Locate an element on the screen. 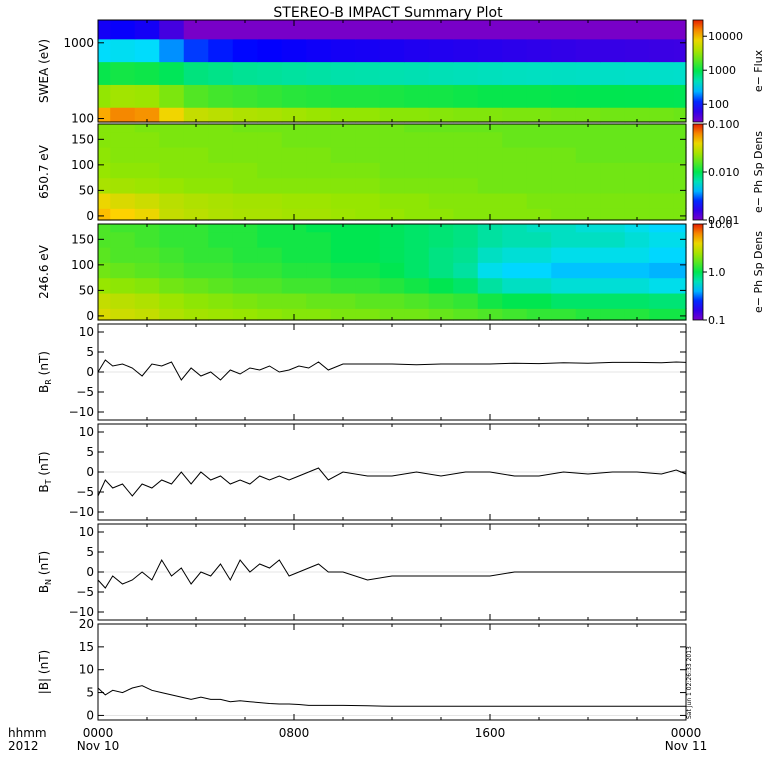  panel-frame is located at coordinates (392, 672).